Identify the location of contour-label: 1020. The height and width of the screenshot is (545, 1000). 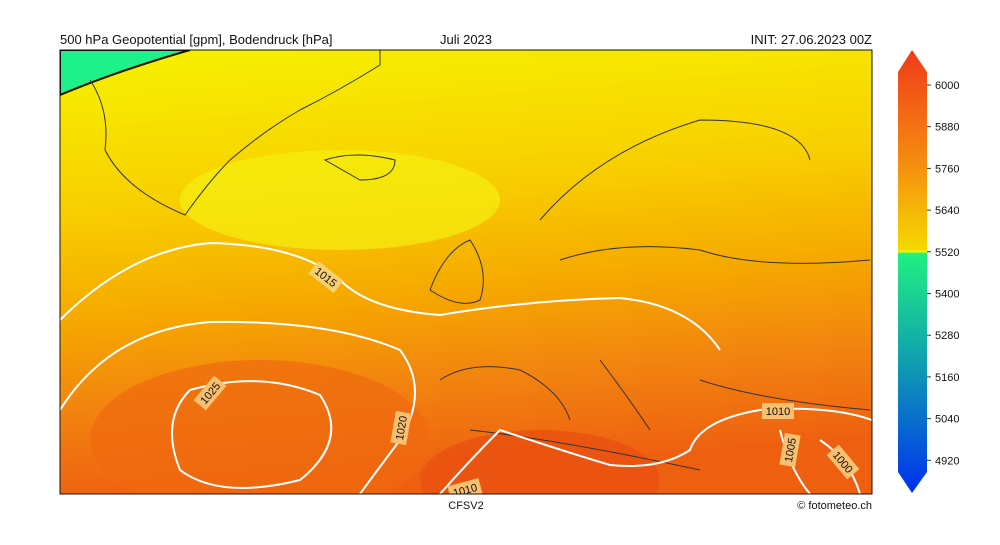
(402, 428).